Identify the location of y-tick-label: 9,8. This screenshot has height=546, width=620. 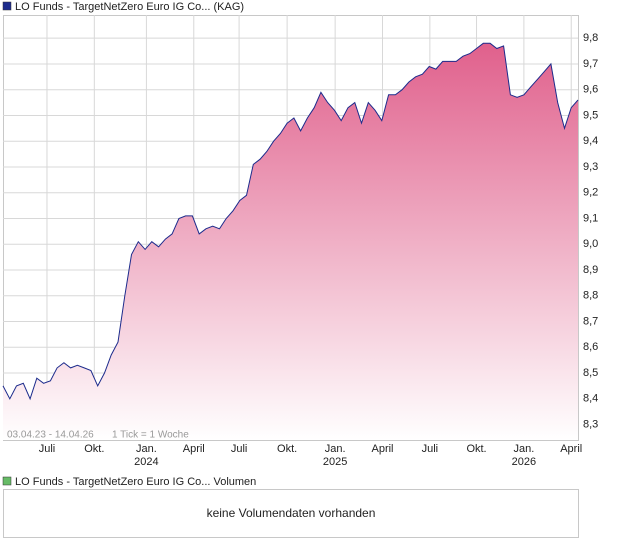
(590, 38).